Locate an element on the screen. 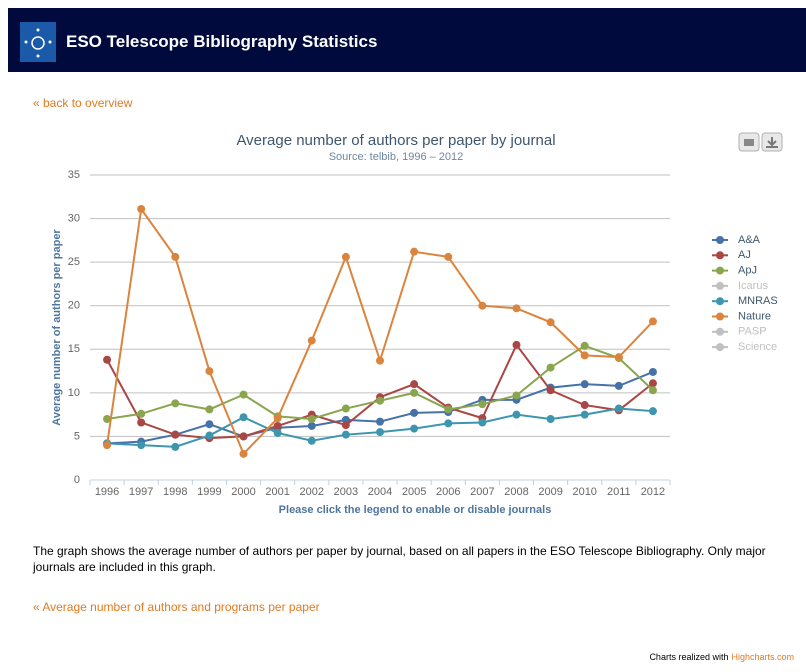  credit-link: Highcharts.com is located at coordinates (762, 657).